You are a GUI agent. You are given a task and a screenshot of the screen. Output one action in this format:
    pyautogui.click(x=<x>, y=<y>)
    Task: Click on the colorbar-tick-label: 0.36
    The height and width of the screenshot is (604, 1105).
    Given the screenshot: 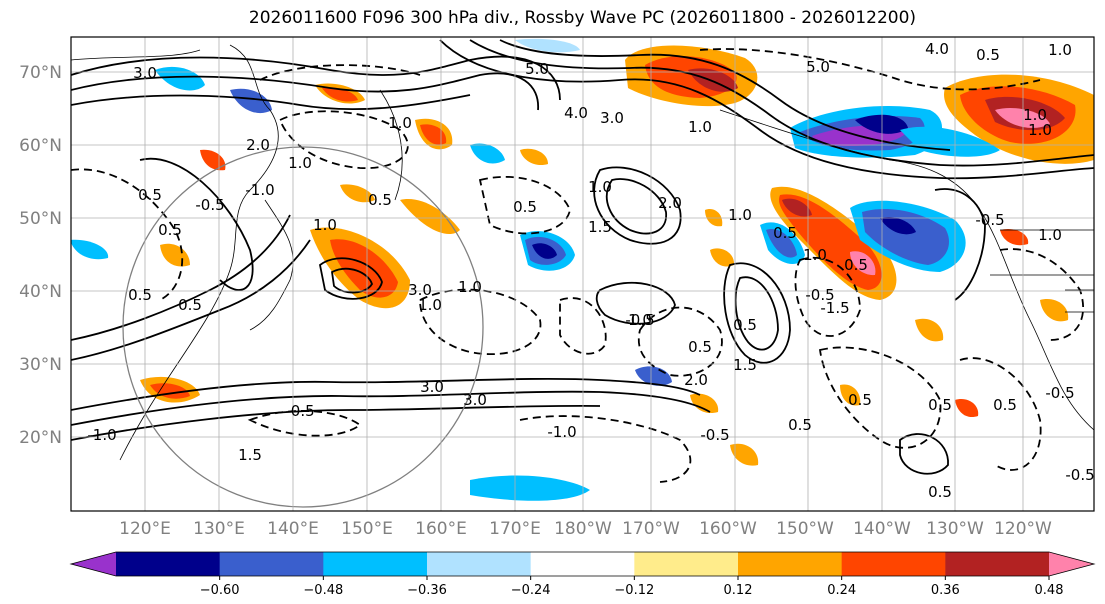 What is the action you would take?
    pyautogui.click(x=945, y=590)
    